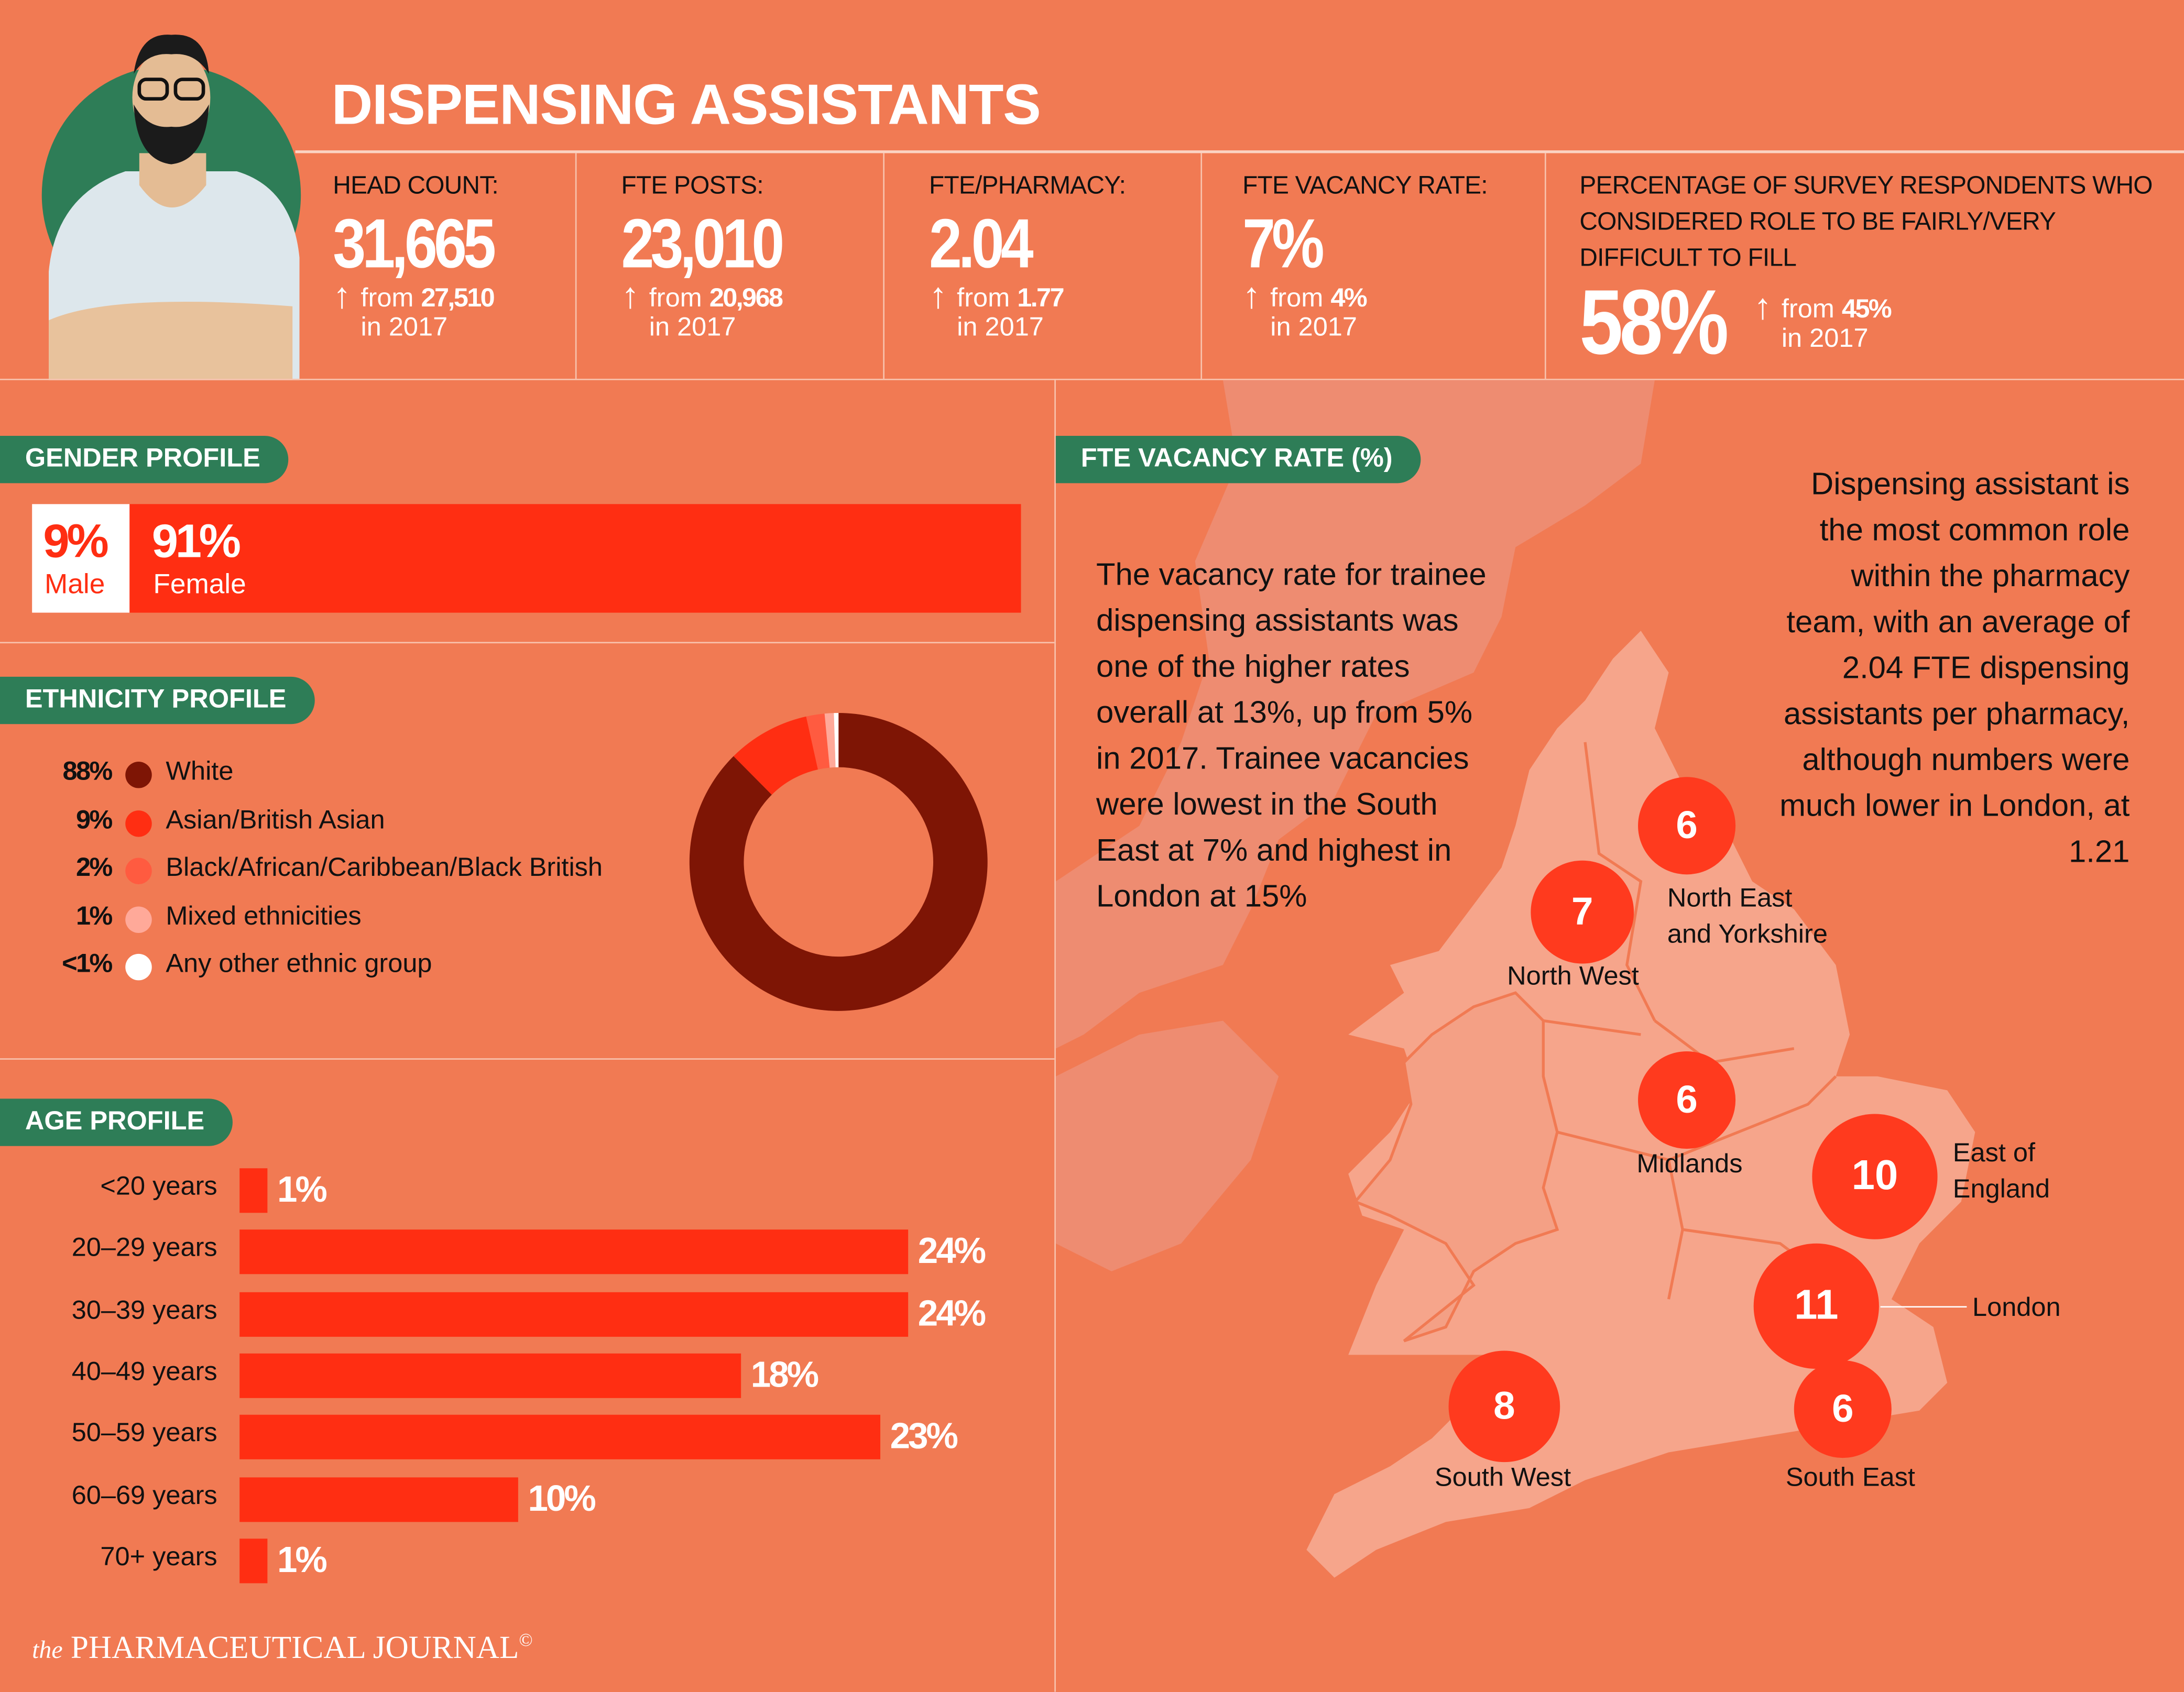  What do you see at coordinates (144, 1434) in the screenshot?
I see `age-label: 50–59 years` at bounding box center [144, 1434].